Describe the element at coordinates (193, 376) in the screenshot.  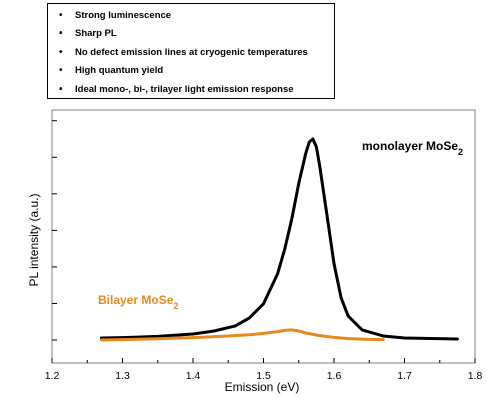
I see `x-tick-label: 1.4` at that location.